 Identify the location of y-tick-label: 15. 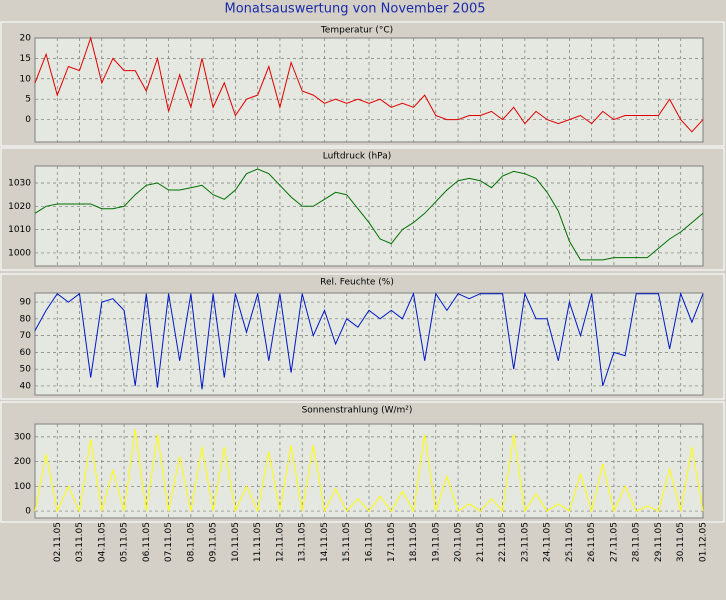
(25, 59).